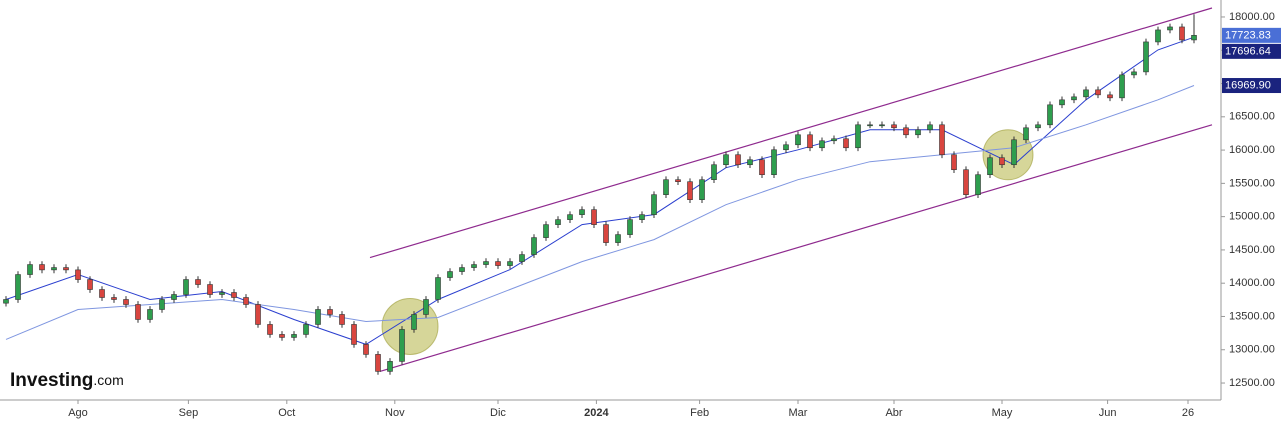 The width and height of the screenshot is (1281, 424). I want to click on x-tick-label: Dic, so click(498, 413).